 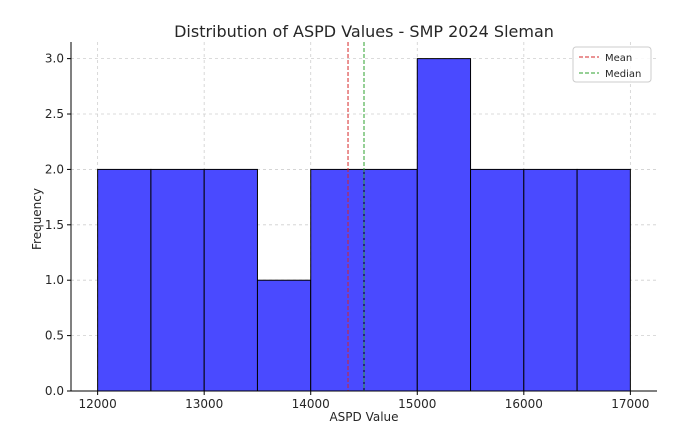 What do you see at coordinates (204, 404) in the screenshot?
I see `x-tick-label: 13000` at bounding box center [204, 404].